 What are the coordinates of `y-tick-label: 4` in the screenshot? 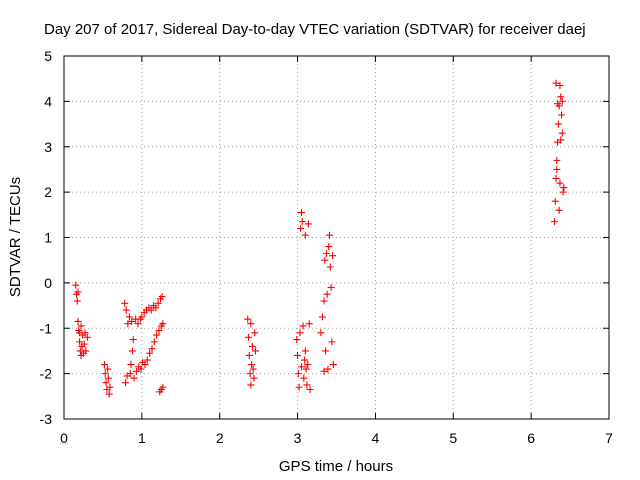 It's located at (48, 101).